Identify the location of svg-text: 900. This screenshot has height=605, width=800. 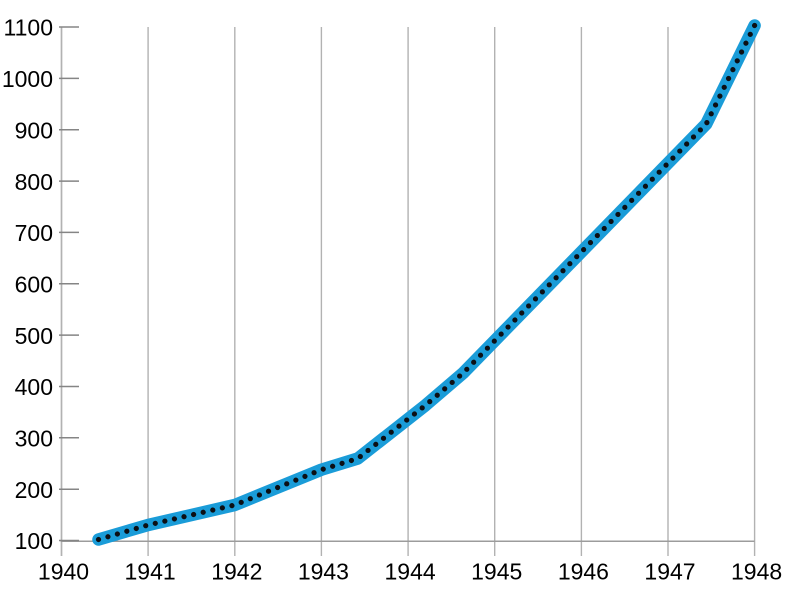
(34, 130).